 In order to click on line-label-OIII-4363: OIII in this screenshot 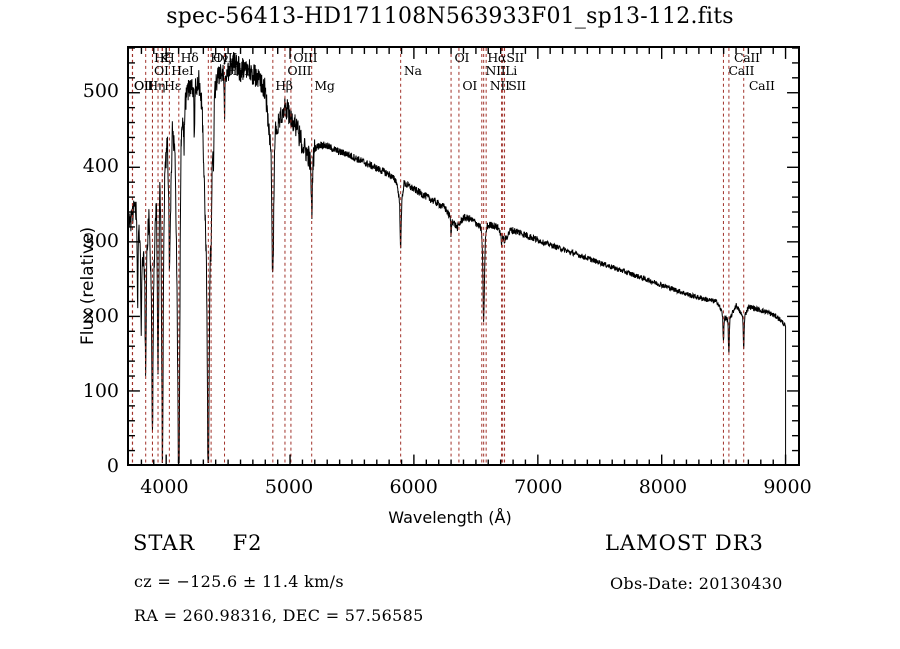, I will do `click(225, 57)`.